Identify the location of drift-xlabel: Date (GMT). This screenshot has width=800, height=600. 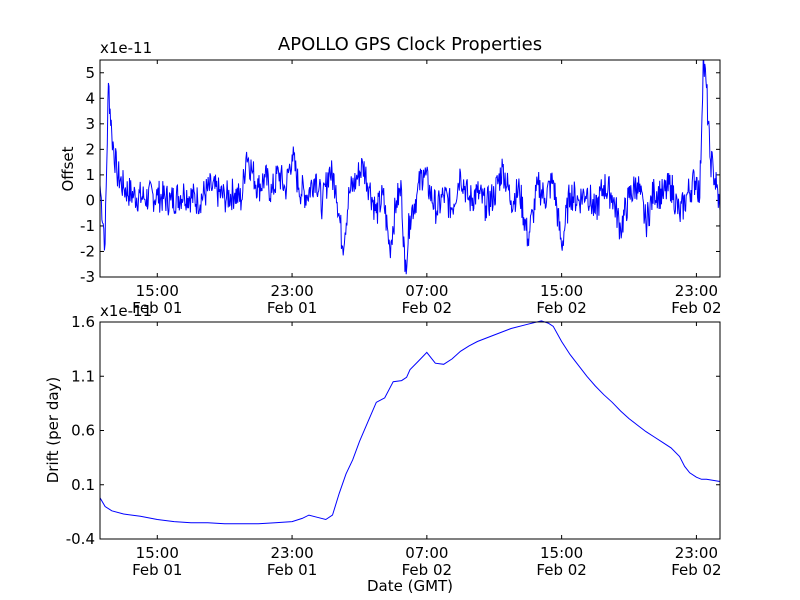
(410, 586).